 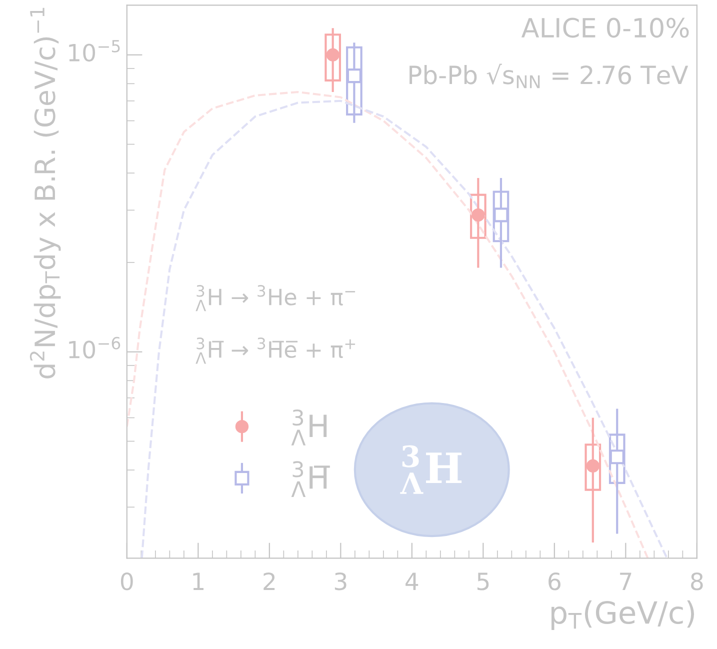 I want to click on x-tick-label: 1, so click(x=198, y=581).